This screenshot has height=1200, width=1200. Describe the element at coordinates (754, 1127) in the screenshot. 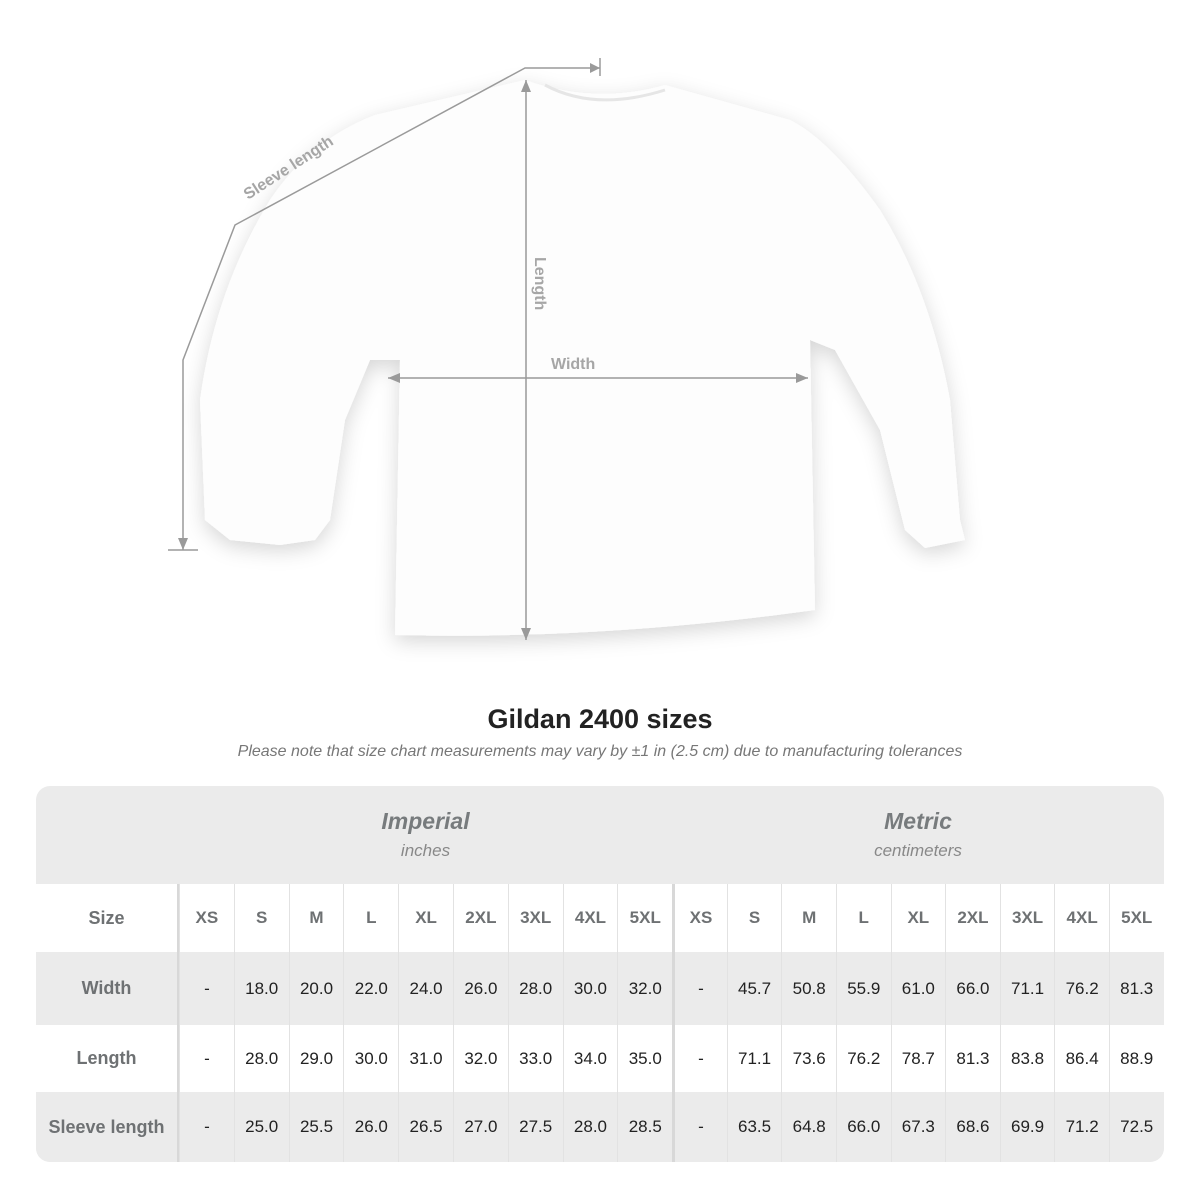

I see `metric-value: 63.5` at that location.